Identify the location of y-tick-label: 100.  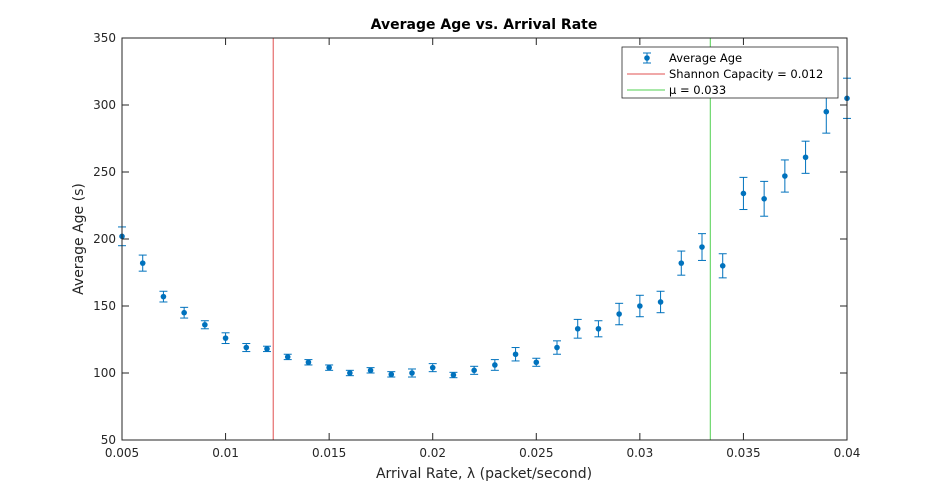
(104, 373).